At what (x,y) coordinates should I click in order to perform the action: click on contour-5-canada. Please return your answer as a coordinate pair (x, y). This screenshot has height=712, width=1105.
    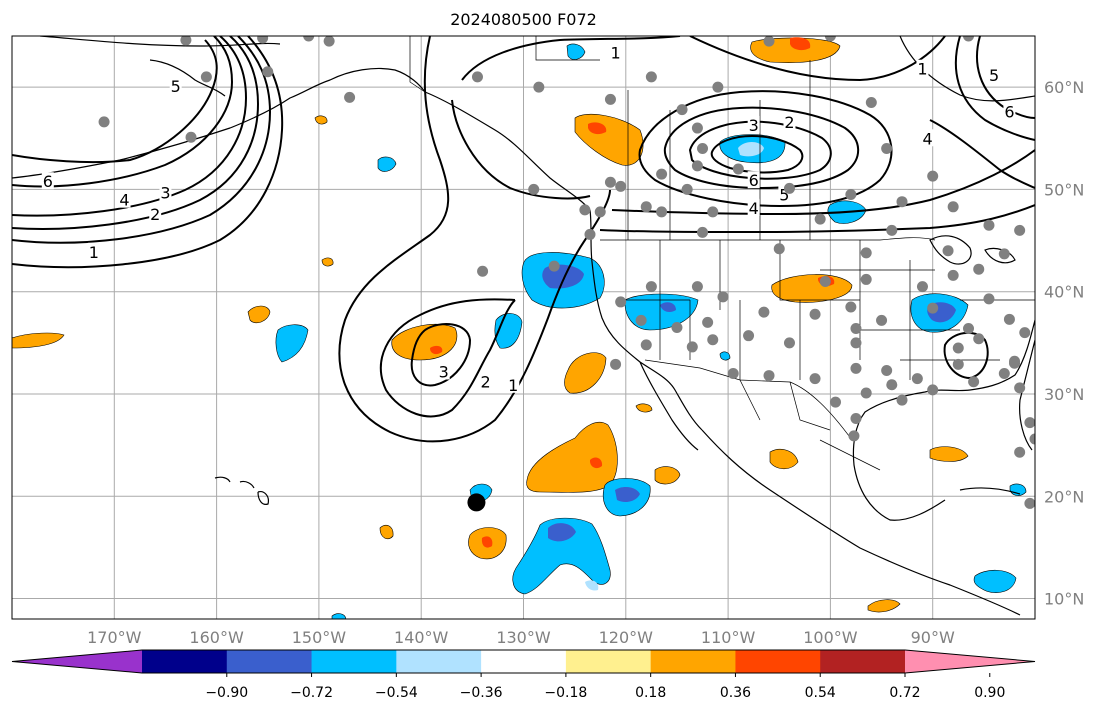
    Looking at the image, I should click on (760, 150).